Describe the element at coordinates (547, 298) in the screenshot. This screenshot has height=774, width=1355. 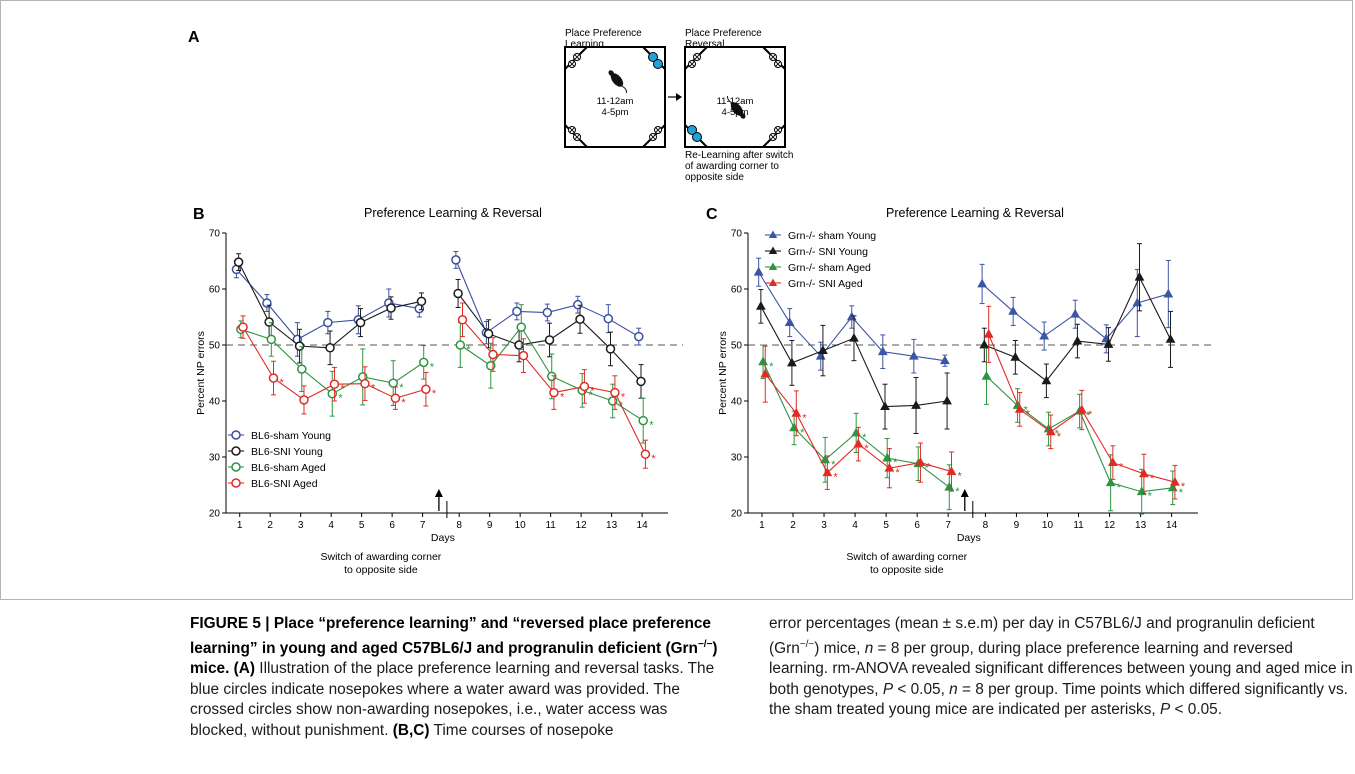
I see `series-line` at that location.